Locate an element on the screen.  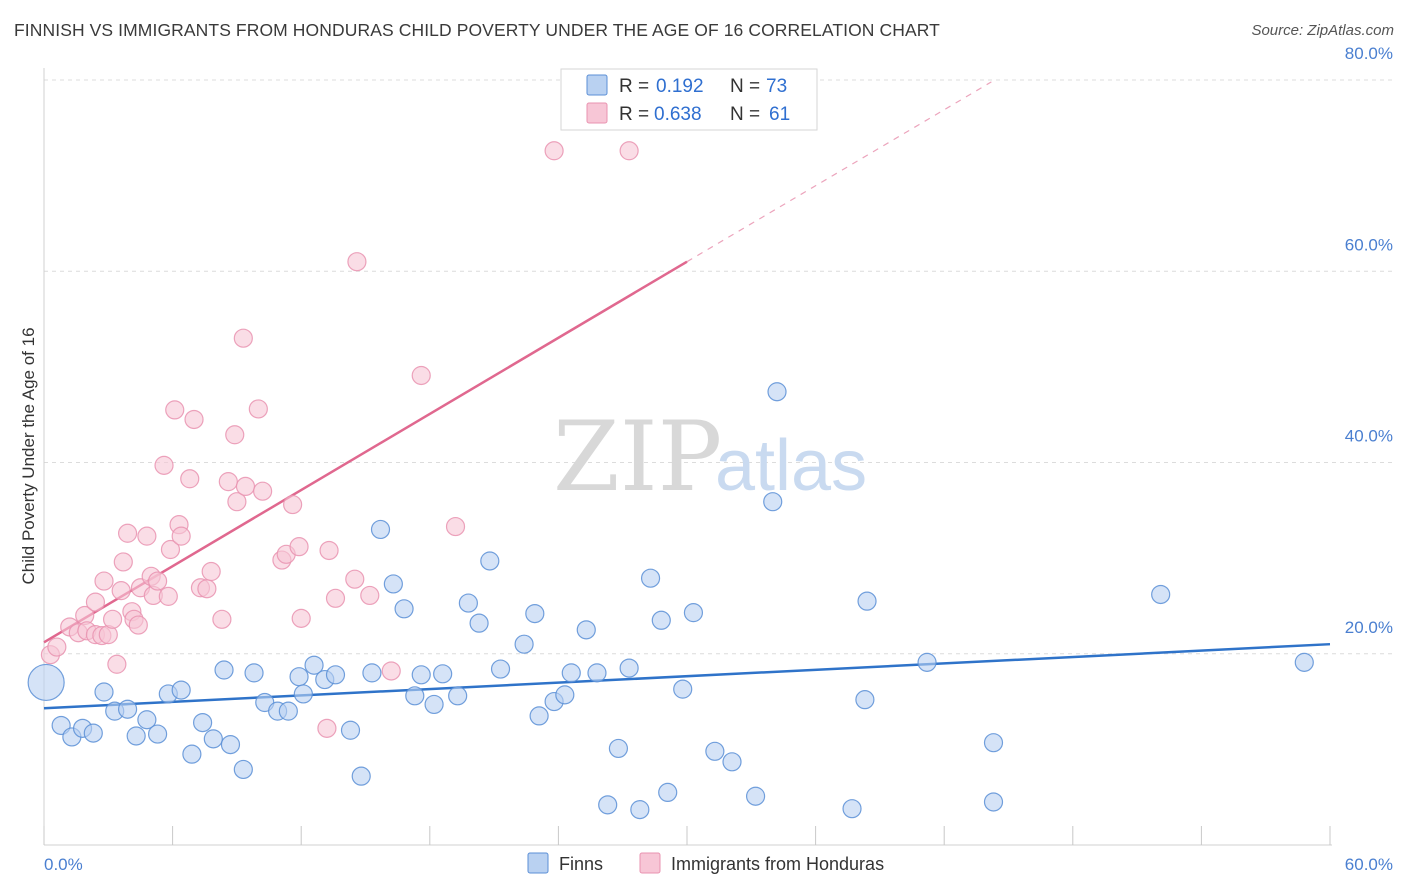
legend-n-label: N = is located at coordinates (745, 114).